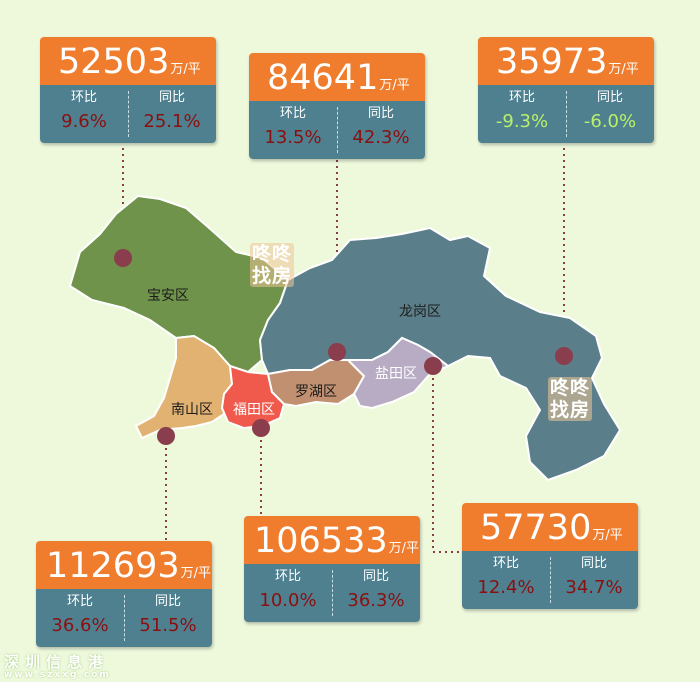 This screenshot has height=682, width=700. I want to click on stats-band: 环比 36.6% 同比 51.5%, so click(124, 618).